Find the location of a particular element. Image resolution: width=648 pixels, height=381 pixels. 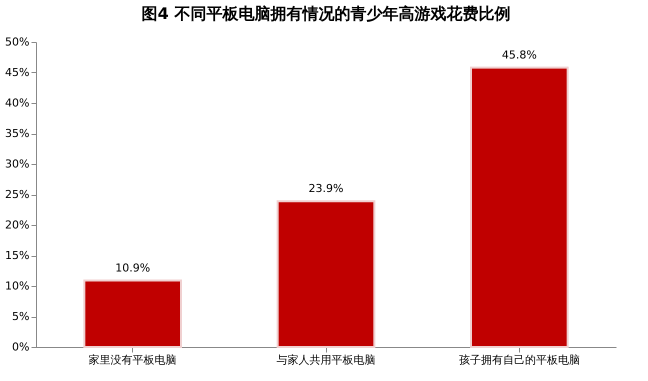

data-label: 45.8% is located at coordinates (519, 55).